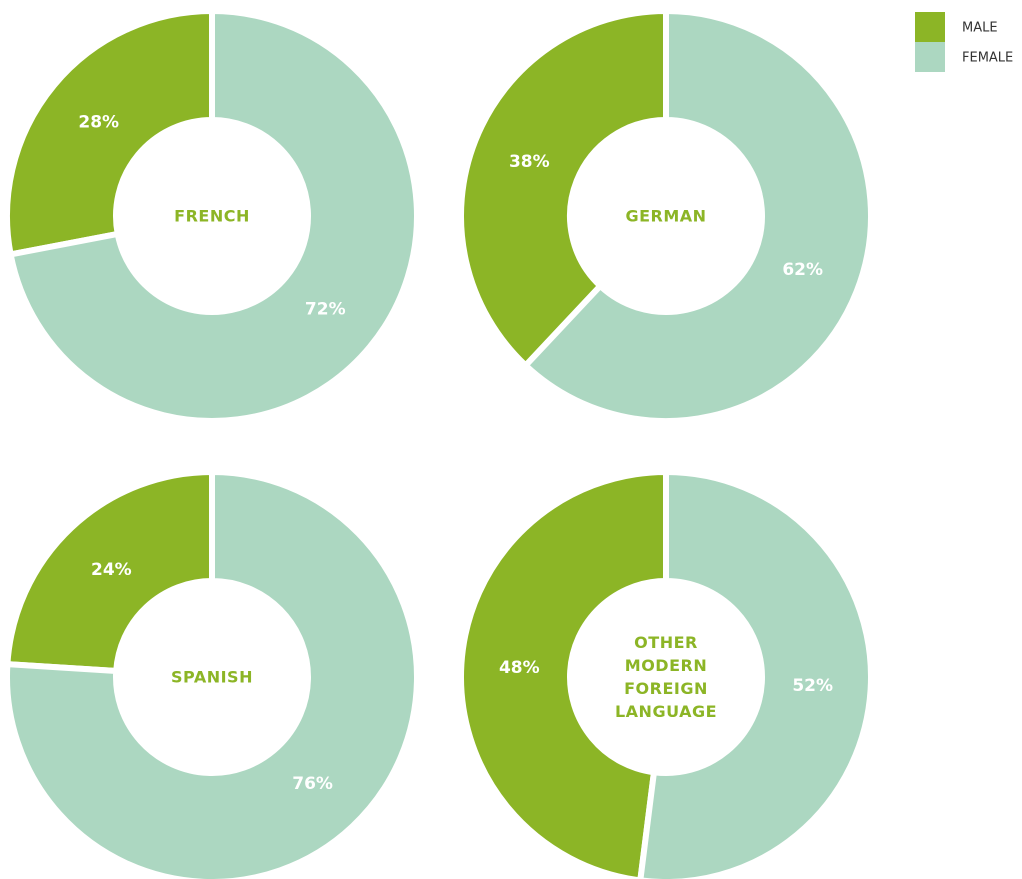 The height and width of the screenshot is (879, 1022). I want to click on value-label: 24%, so click(111, 570).